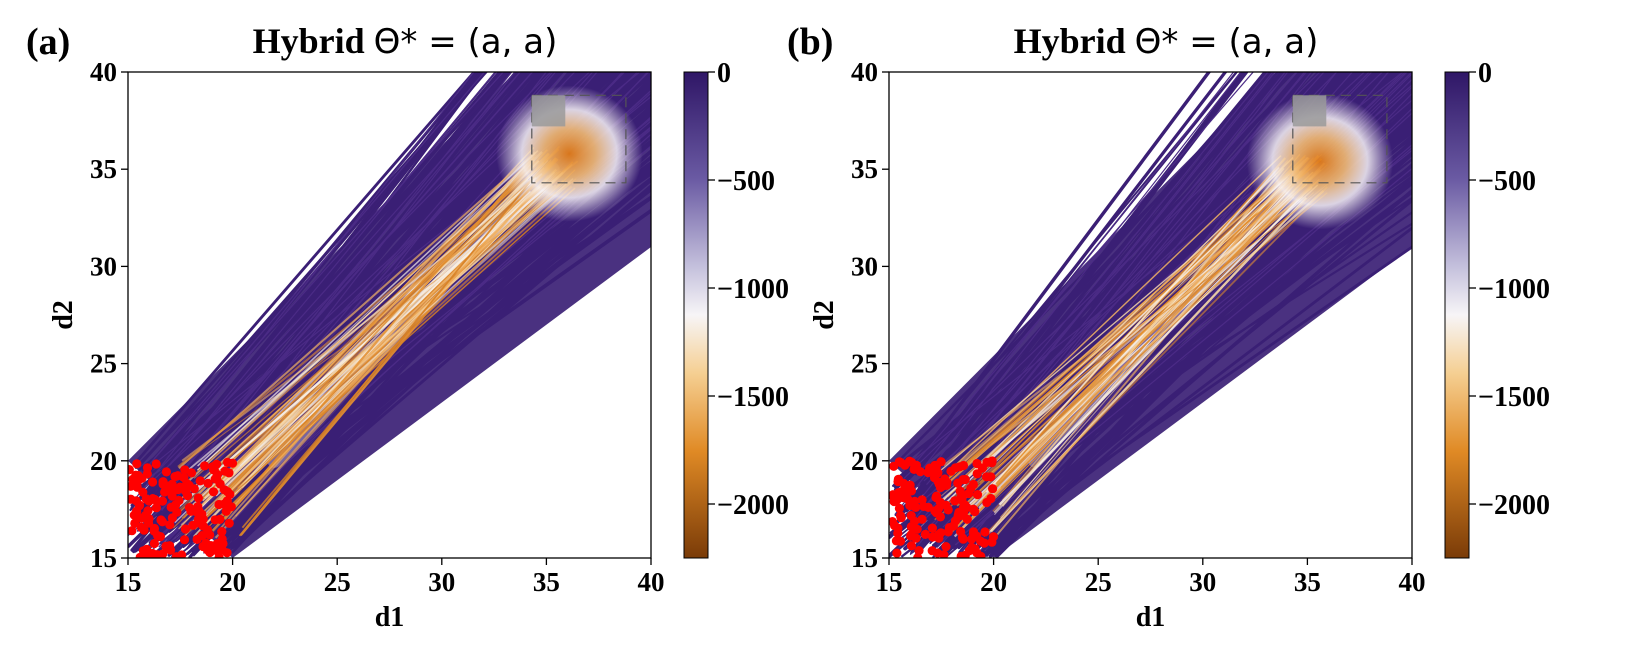  I want to click on chart-title: Hybrid Θ* = (a, a), so click(1166, 41).